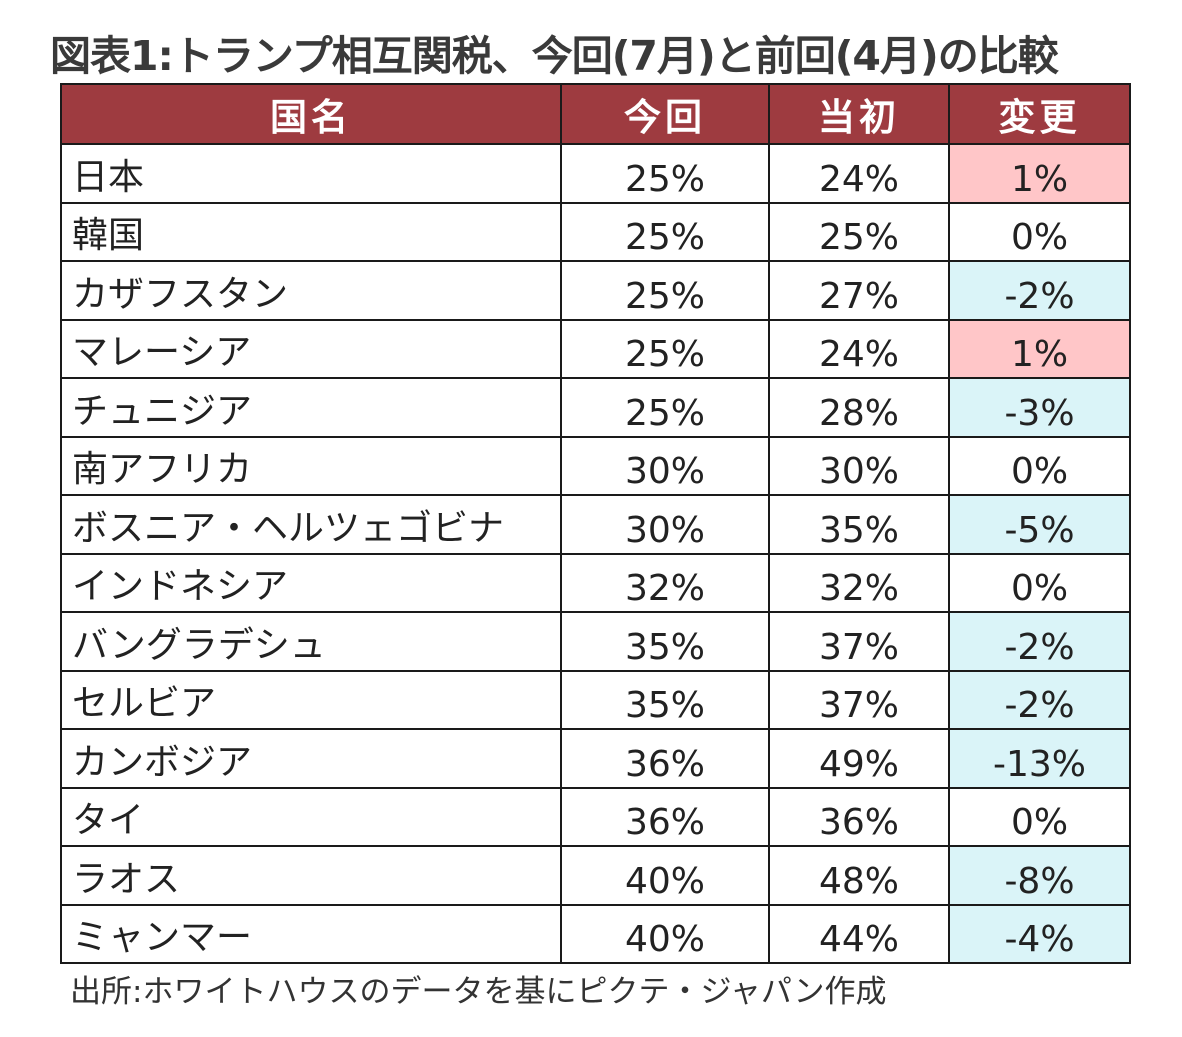 This screenshot has width=1182, height=1037. What do you see at coordinates (311, 173) in the screenshot?
I see `country-cell: 日本` at bounding box center [311, 173].